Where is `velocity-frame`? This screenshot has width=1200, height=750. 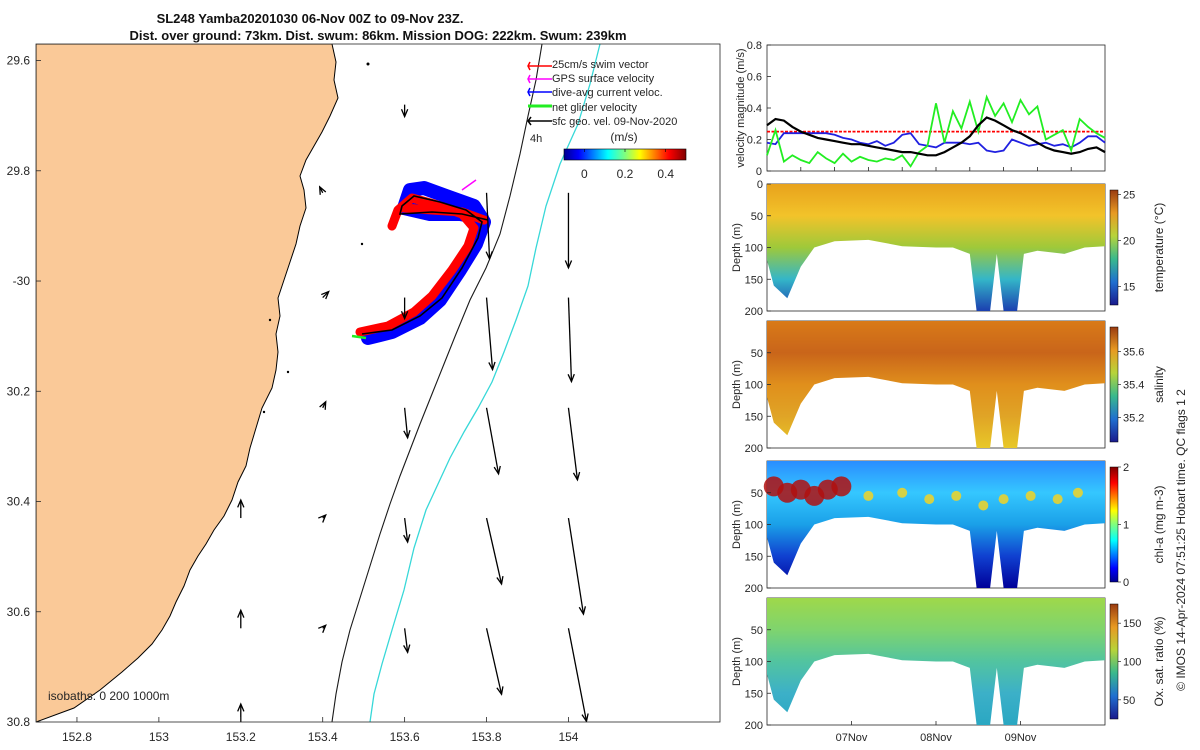 velocity-frame is located at coordinates (936, 108).